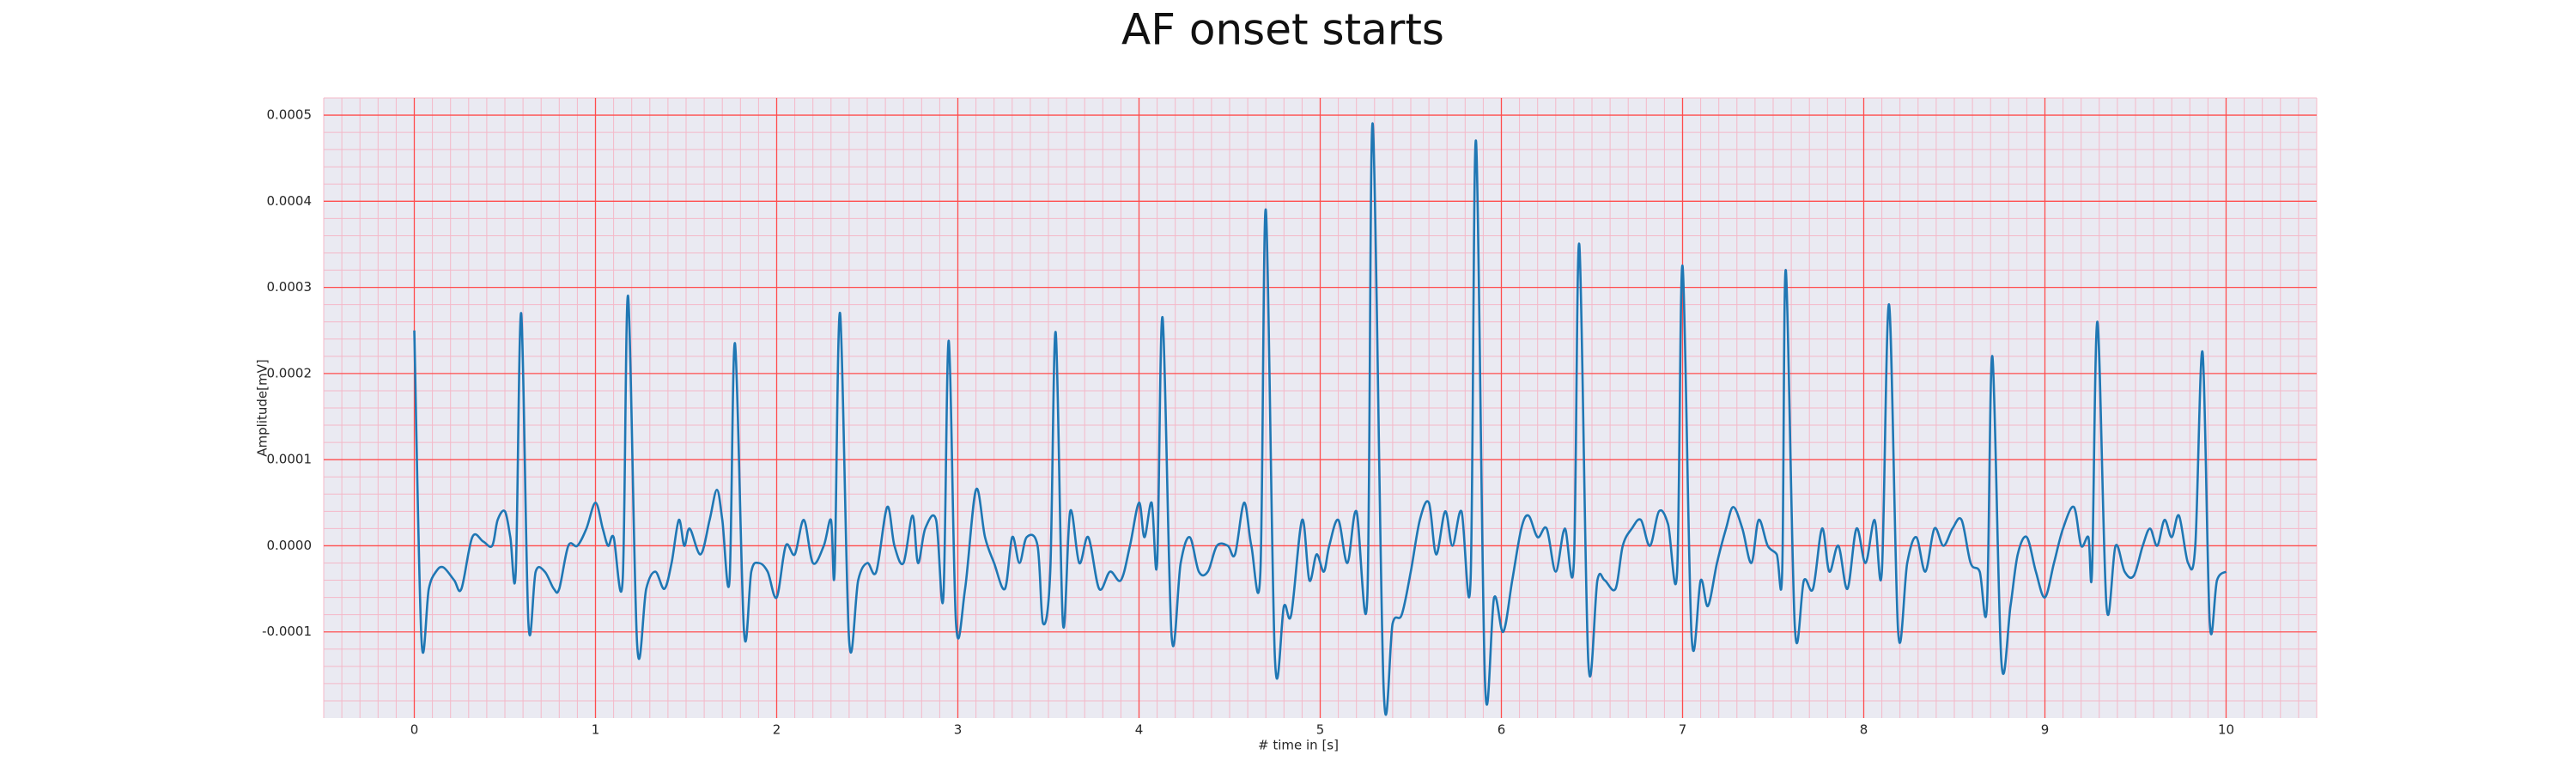 The height and width of the screenshot is (773, 2576). Describe the element at coordinates (1864, 730) in the screenshot. I see `x-tick-label: 8` at that location.